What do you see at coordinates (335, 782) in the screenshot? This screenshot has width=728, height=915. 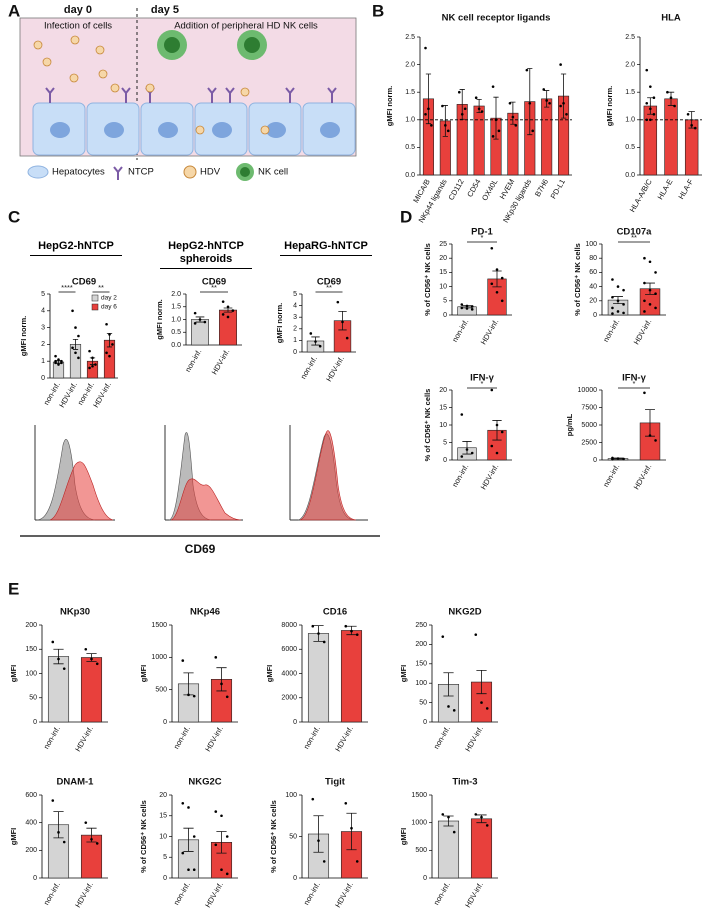 I see `chart-title: Tigit` at bounding box center [335, 782].